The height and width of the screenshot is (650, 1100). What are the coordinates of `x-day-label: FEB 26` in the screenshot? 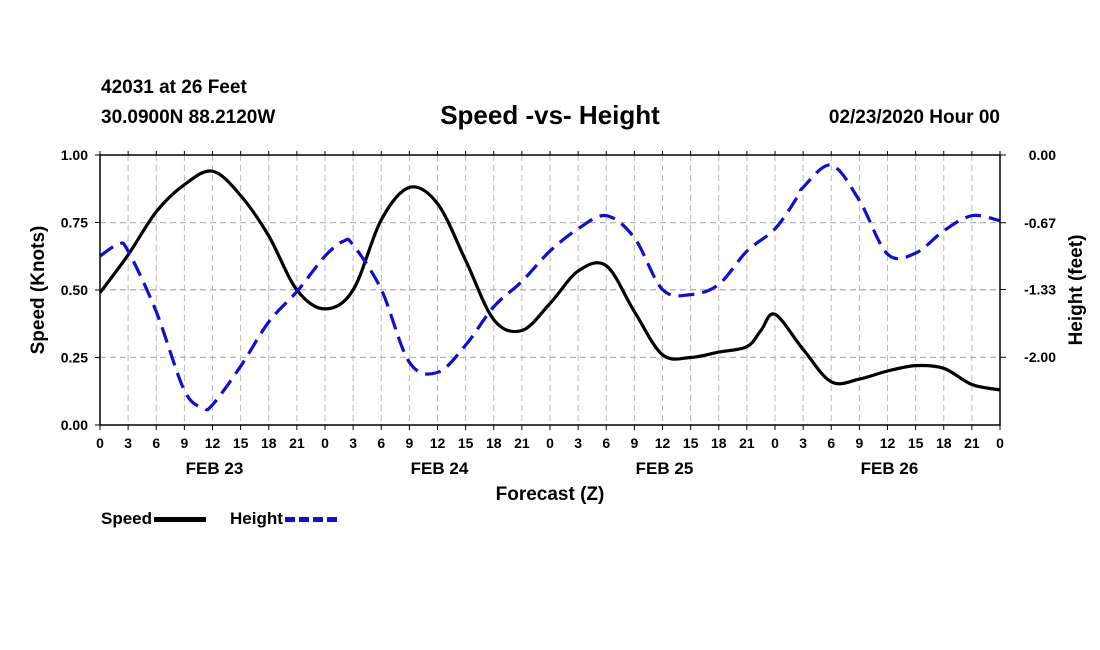 It's located at (890, 468).